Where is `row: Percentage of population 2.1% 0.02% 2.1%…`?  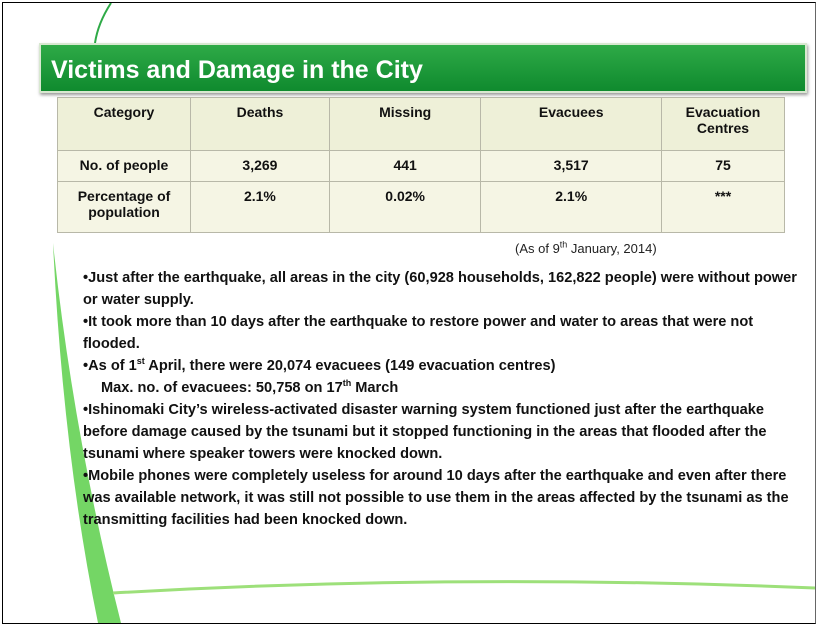
row: Percentage of population 2.1% 0.02% 2.1%… is located at coordinates (421, 207).